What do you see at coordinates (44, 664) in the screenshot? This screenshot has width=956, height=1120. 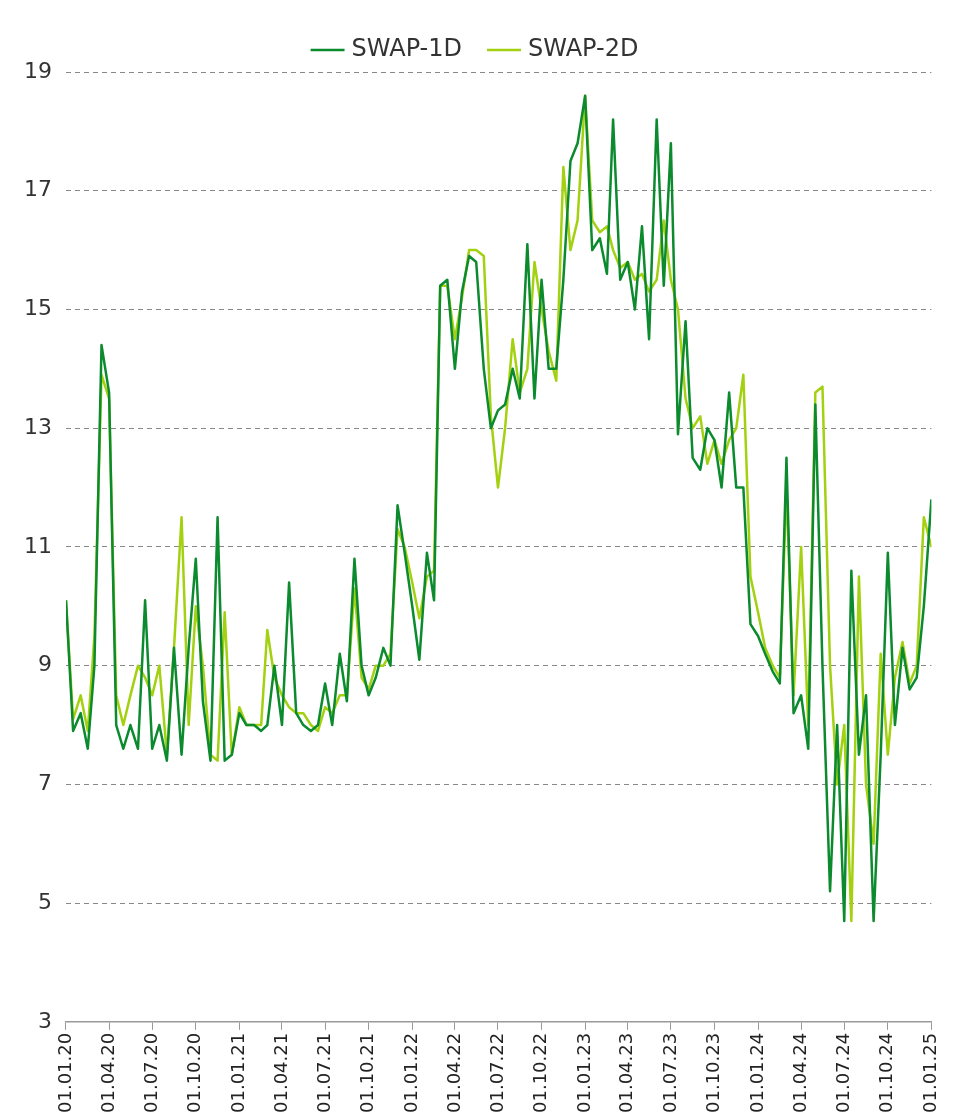 I see `y-tick-label: 9` at bounding box center [44, 664].